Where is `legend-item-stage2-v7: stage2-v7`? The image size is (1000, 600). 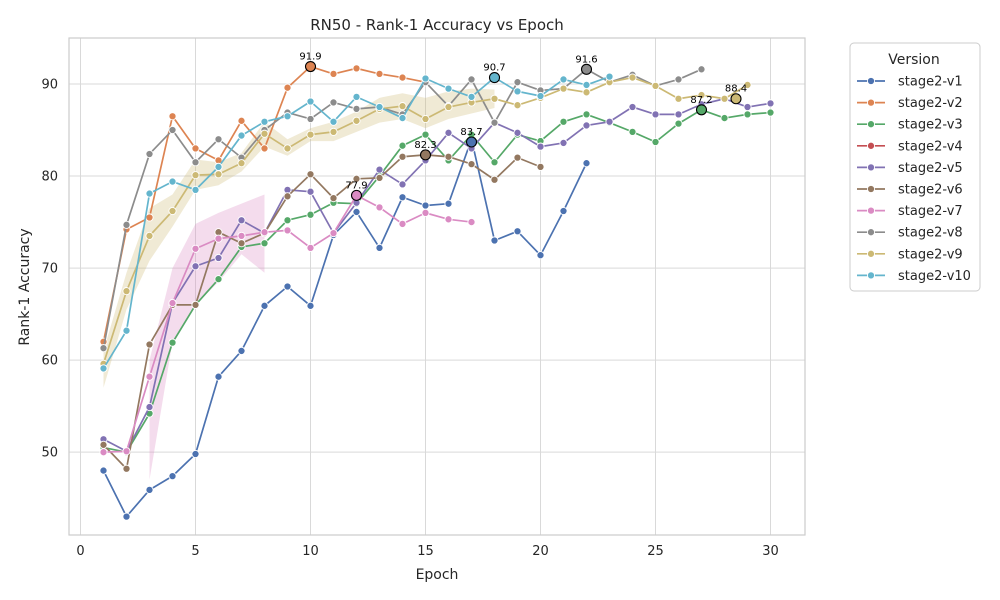
legend-item-stage2-v7: stage2-v7 is located at coordinates (910, 211).